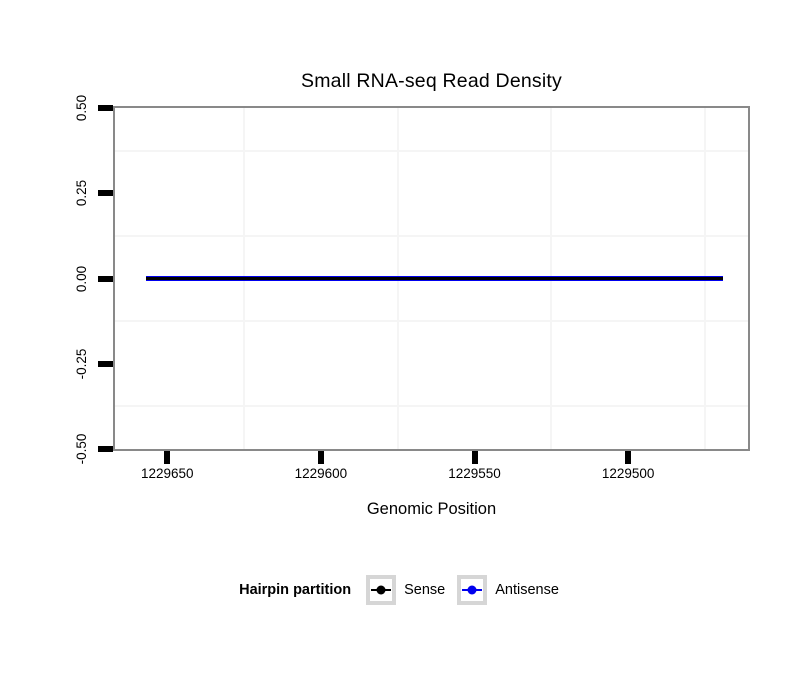  What do you see at coordinates (81, 364) in the screenshot?
I see `y-tick-label: -0.25` at bounding box center [81, 364].